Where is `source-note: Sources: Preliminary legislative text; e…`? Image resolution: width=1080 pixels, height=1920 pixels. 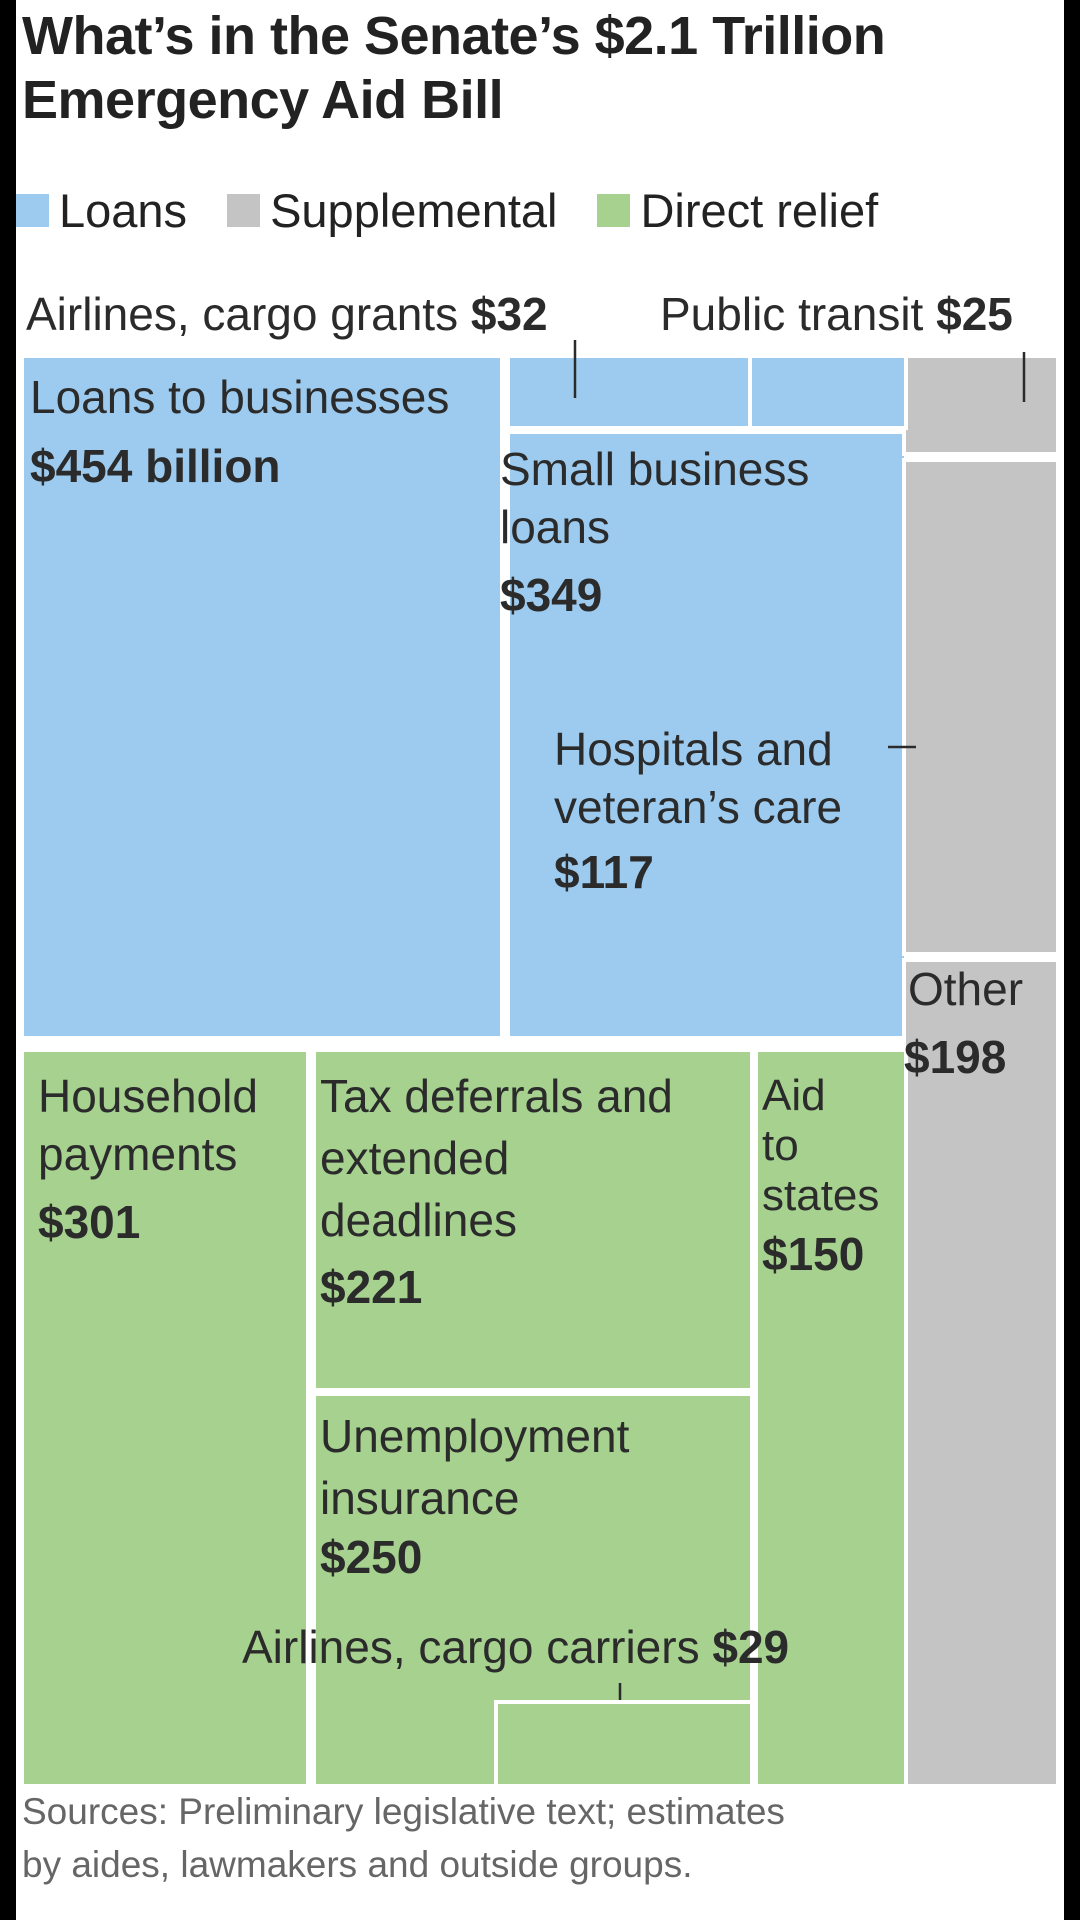
source-note: Sources: Preliminary legislative text; e… is located at coordinates (403, 1838).